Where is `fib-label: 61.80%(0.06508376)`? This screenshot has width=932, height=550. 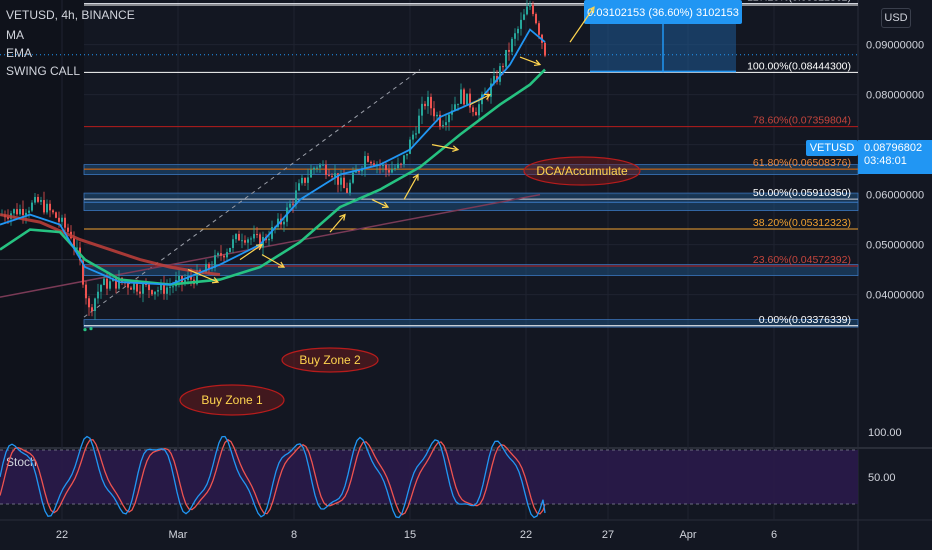 fib-label: 61.80%(0.06508376) is located at coordinates (802, 163).